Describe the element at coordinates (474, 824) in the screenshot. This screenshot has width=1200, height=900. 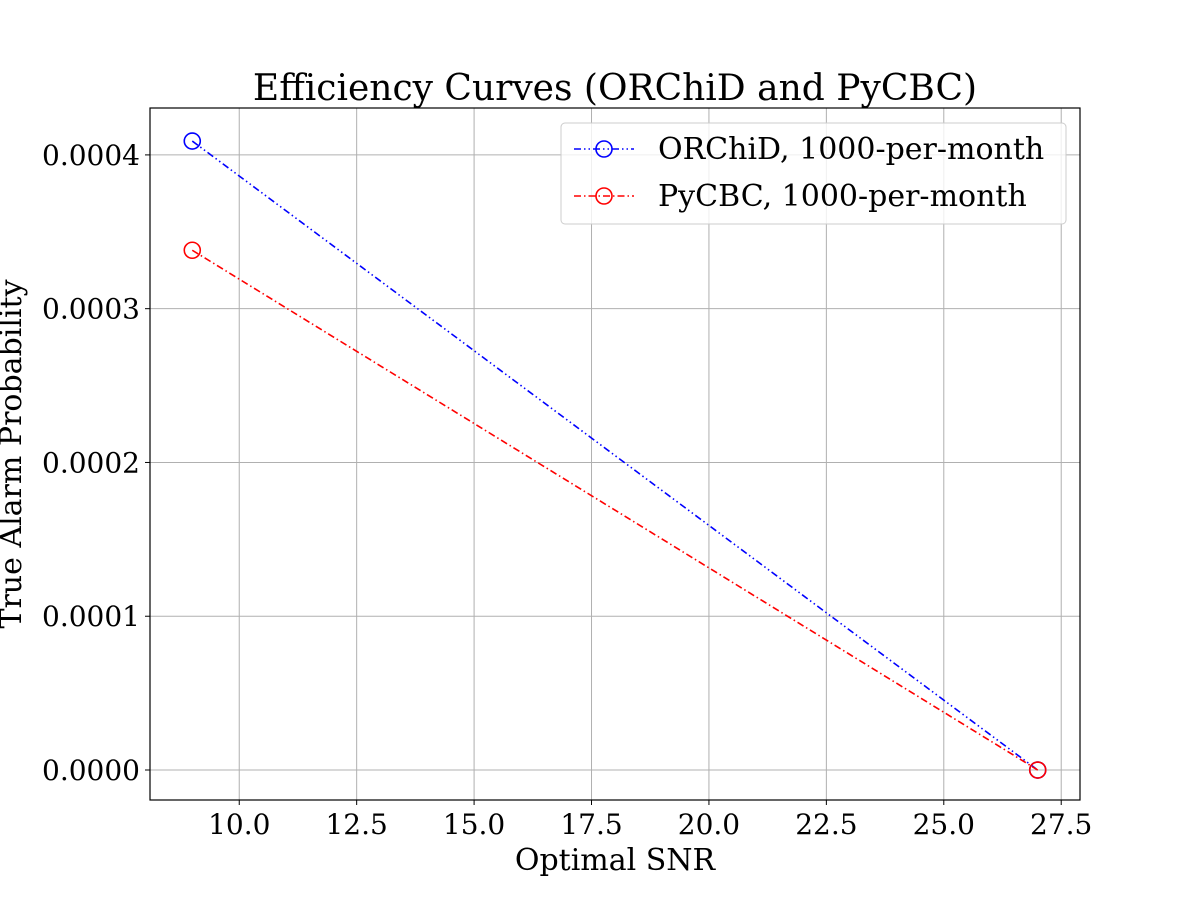
I see `x-tick-label: 15.0` at that location.